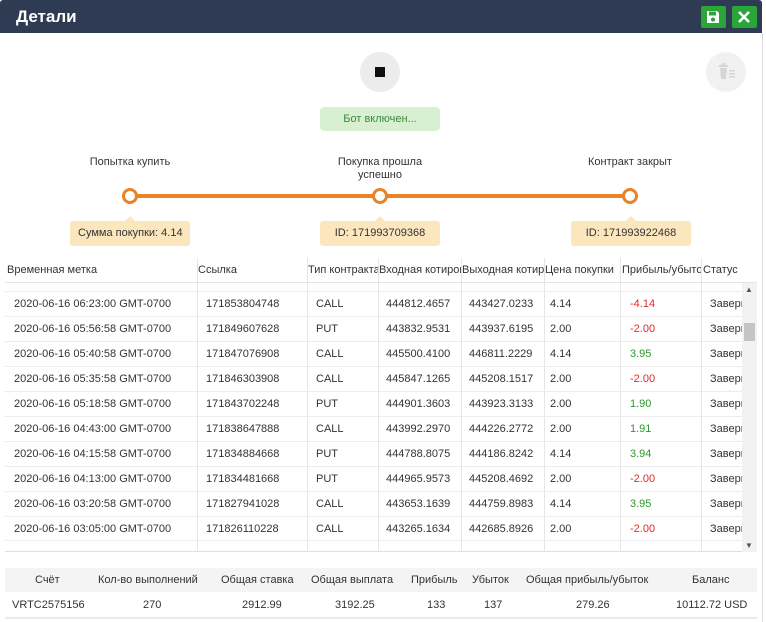 This screenshot has width=766, height=622. Describe the element at coordinates (343, 270) in the screenshot. I see `col-header-contract-type: Тип контракта` at that location.